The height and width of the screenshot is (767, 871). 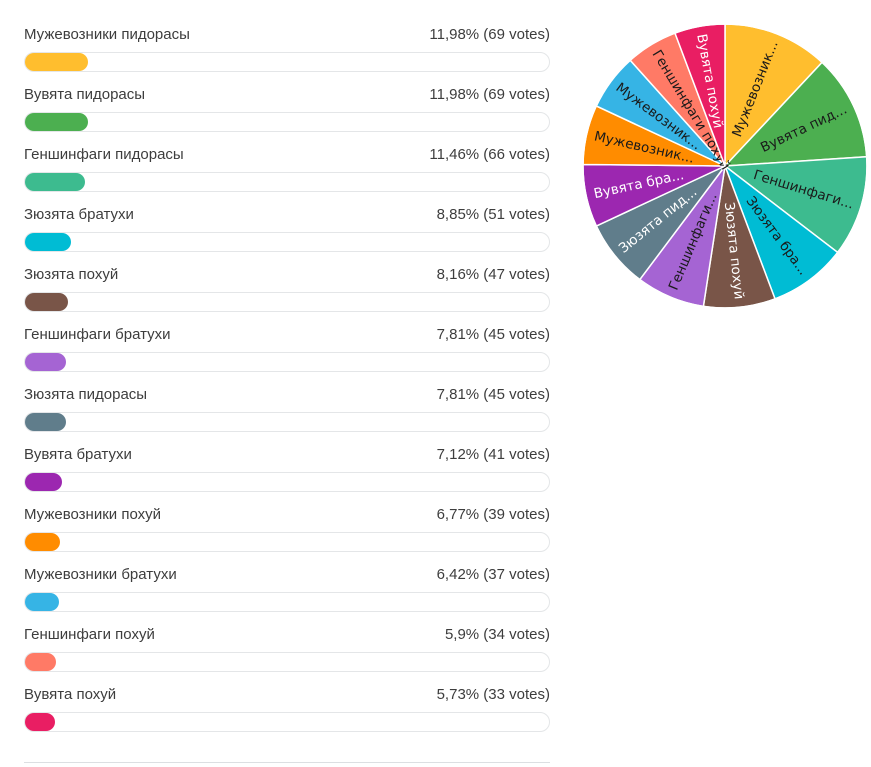 I want to click on option-label: Вувята братухи, so click(x=78, y=454).